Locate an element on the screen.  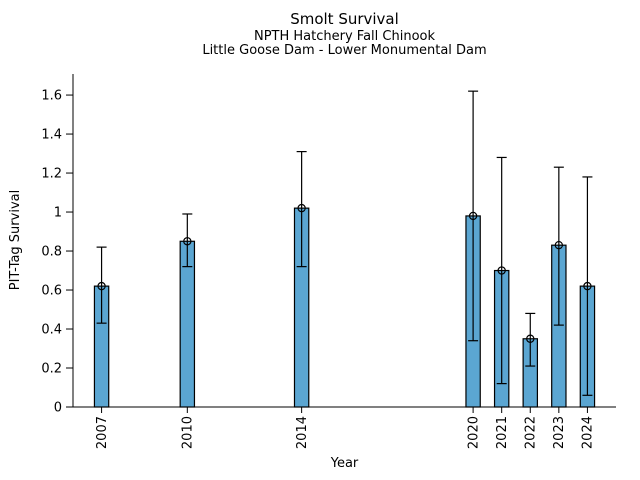
x-tick-label-2007: 2007 is located at coordinates (102, 432).